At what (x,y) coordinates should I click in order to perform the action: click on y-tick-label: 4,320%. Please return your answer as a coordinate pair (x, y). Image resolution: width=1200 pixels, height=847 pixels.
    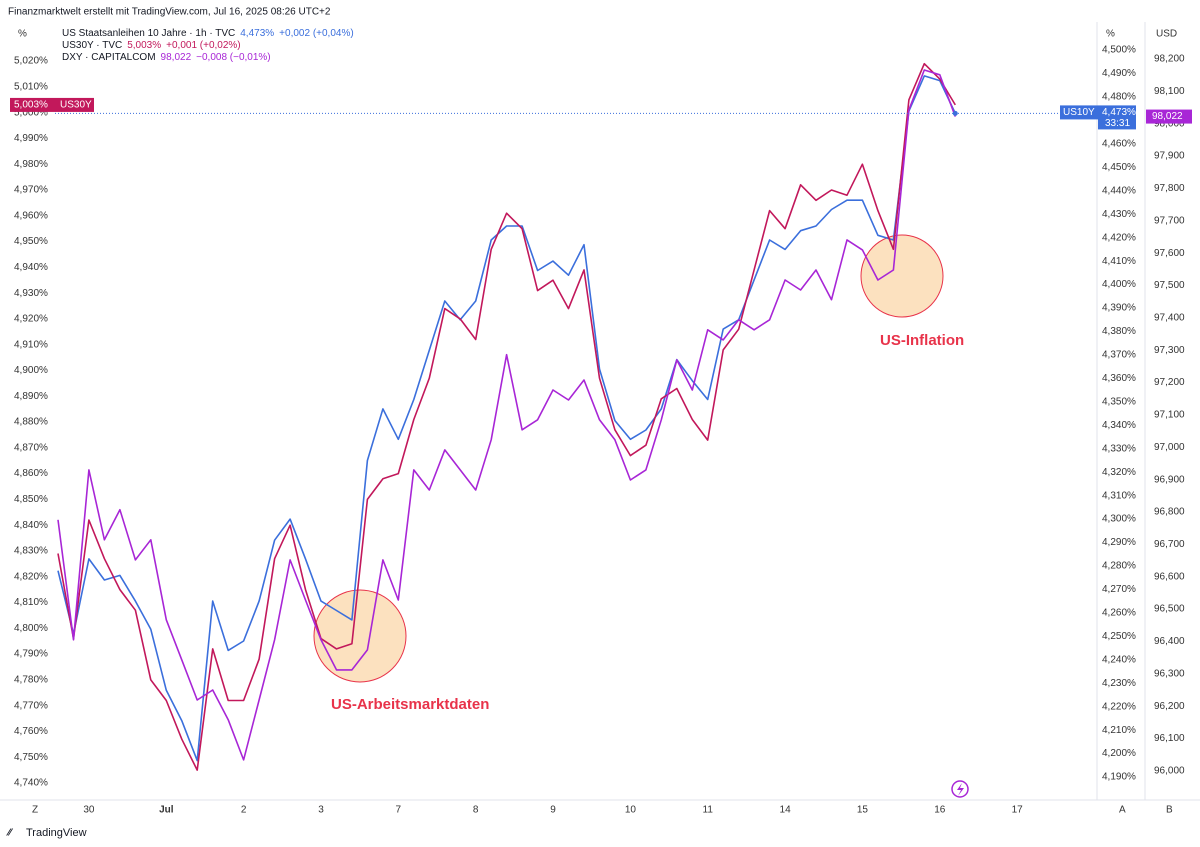
    Looking at the image, I should click on (1119, 472).